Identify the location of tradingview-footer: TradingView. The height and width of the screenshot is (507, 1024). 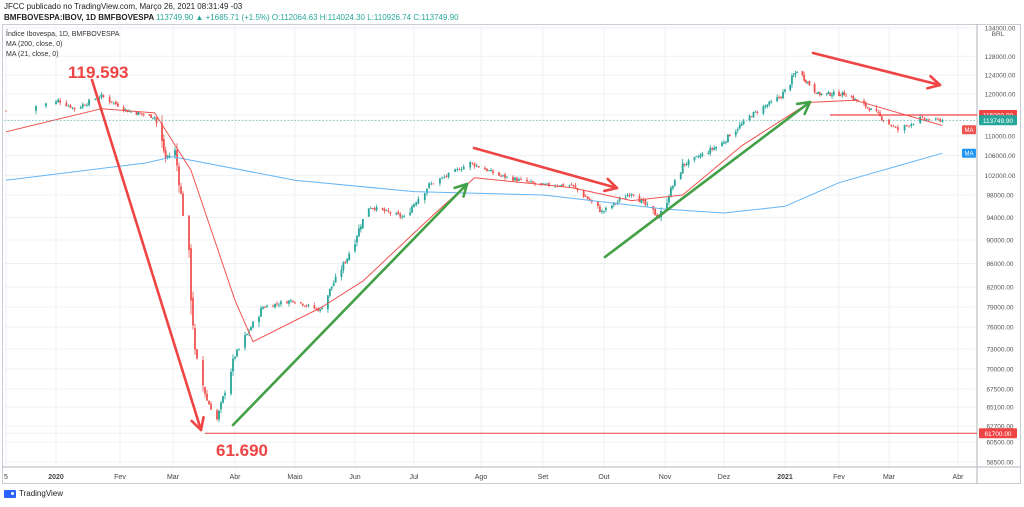
(33, 493).